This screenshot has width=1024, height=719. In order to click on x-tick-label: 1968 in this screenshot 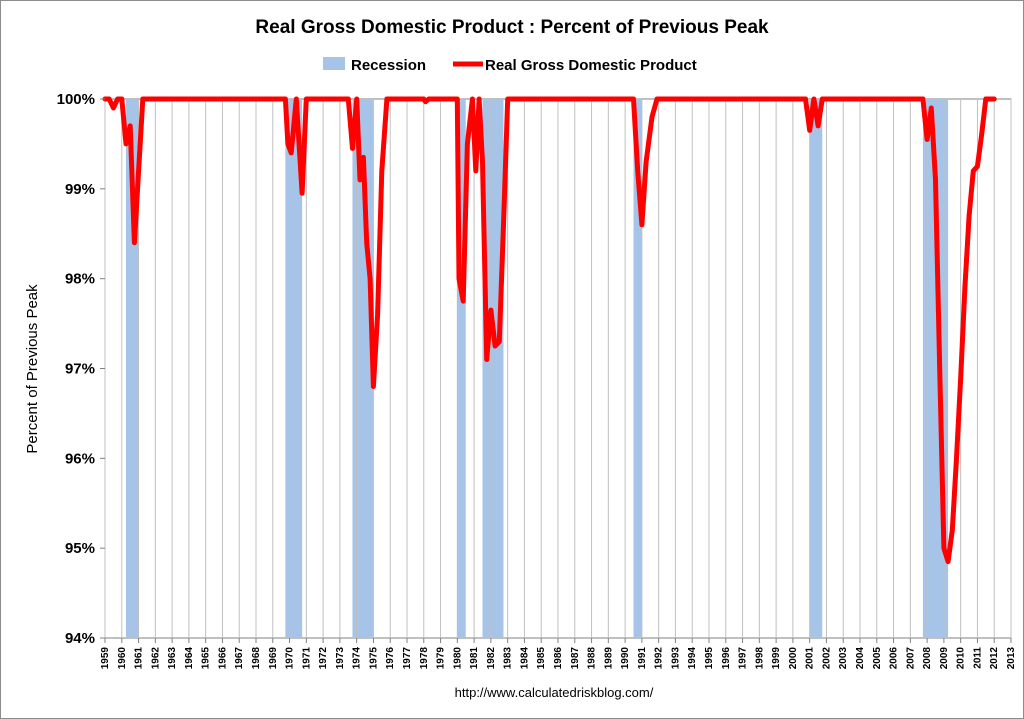, I will do `click(256, 658)`.